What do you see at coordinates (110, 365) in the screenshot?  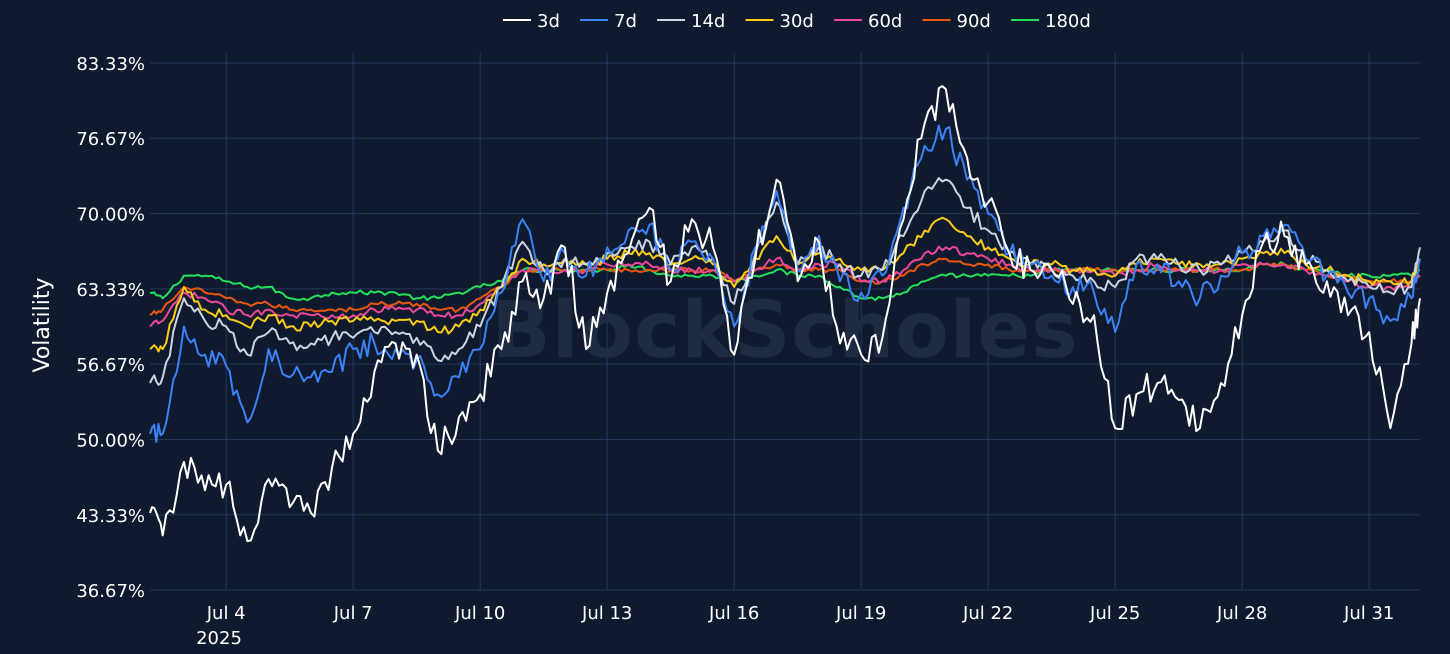 I see `y-tick-label: 56.67%` at bounding box center [110, 365].